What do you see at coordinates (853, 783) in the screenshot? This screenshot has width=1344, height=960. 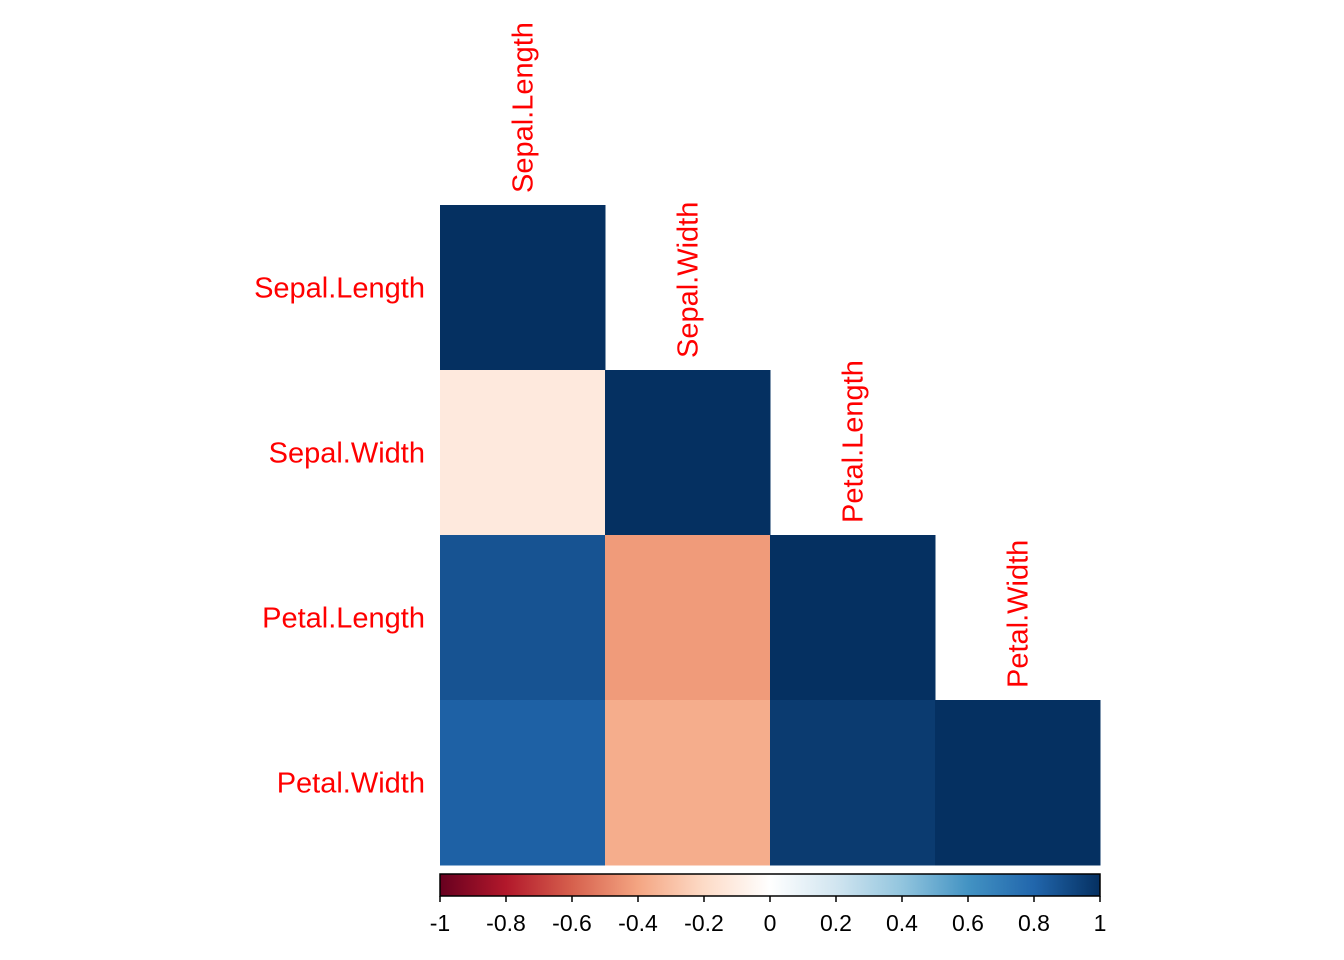 I see `heatmap-cell-Petal.Width-Petal.Length` at bounding box center [853, 783].